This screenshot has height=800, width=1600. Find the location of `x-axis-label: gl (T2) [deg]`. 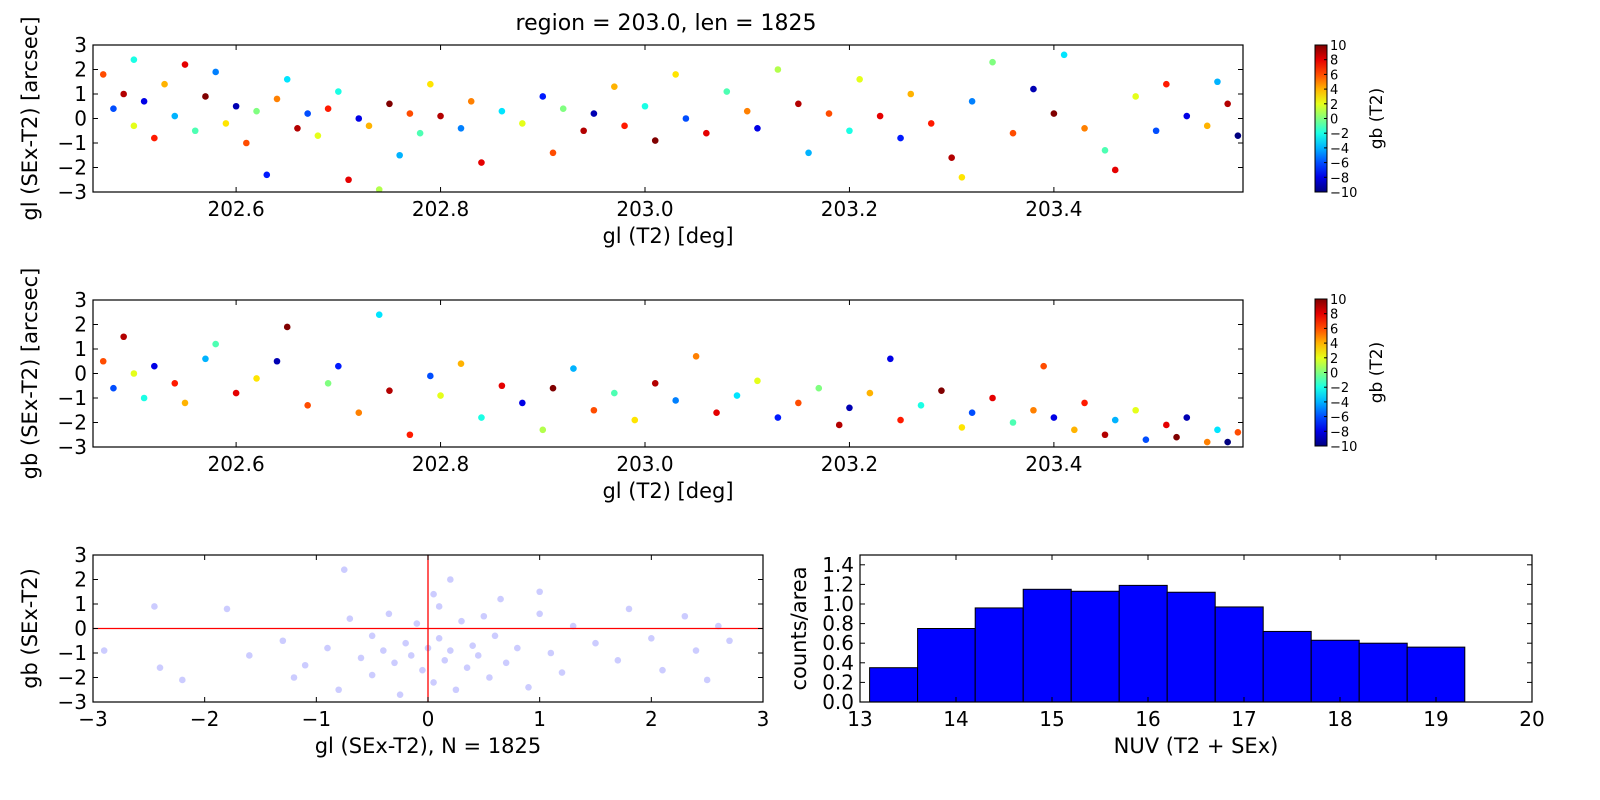

x-axis-label: gl (T2) [deg] is located at coordinates (667, 236).